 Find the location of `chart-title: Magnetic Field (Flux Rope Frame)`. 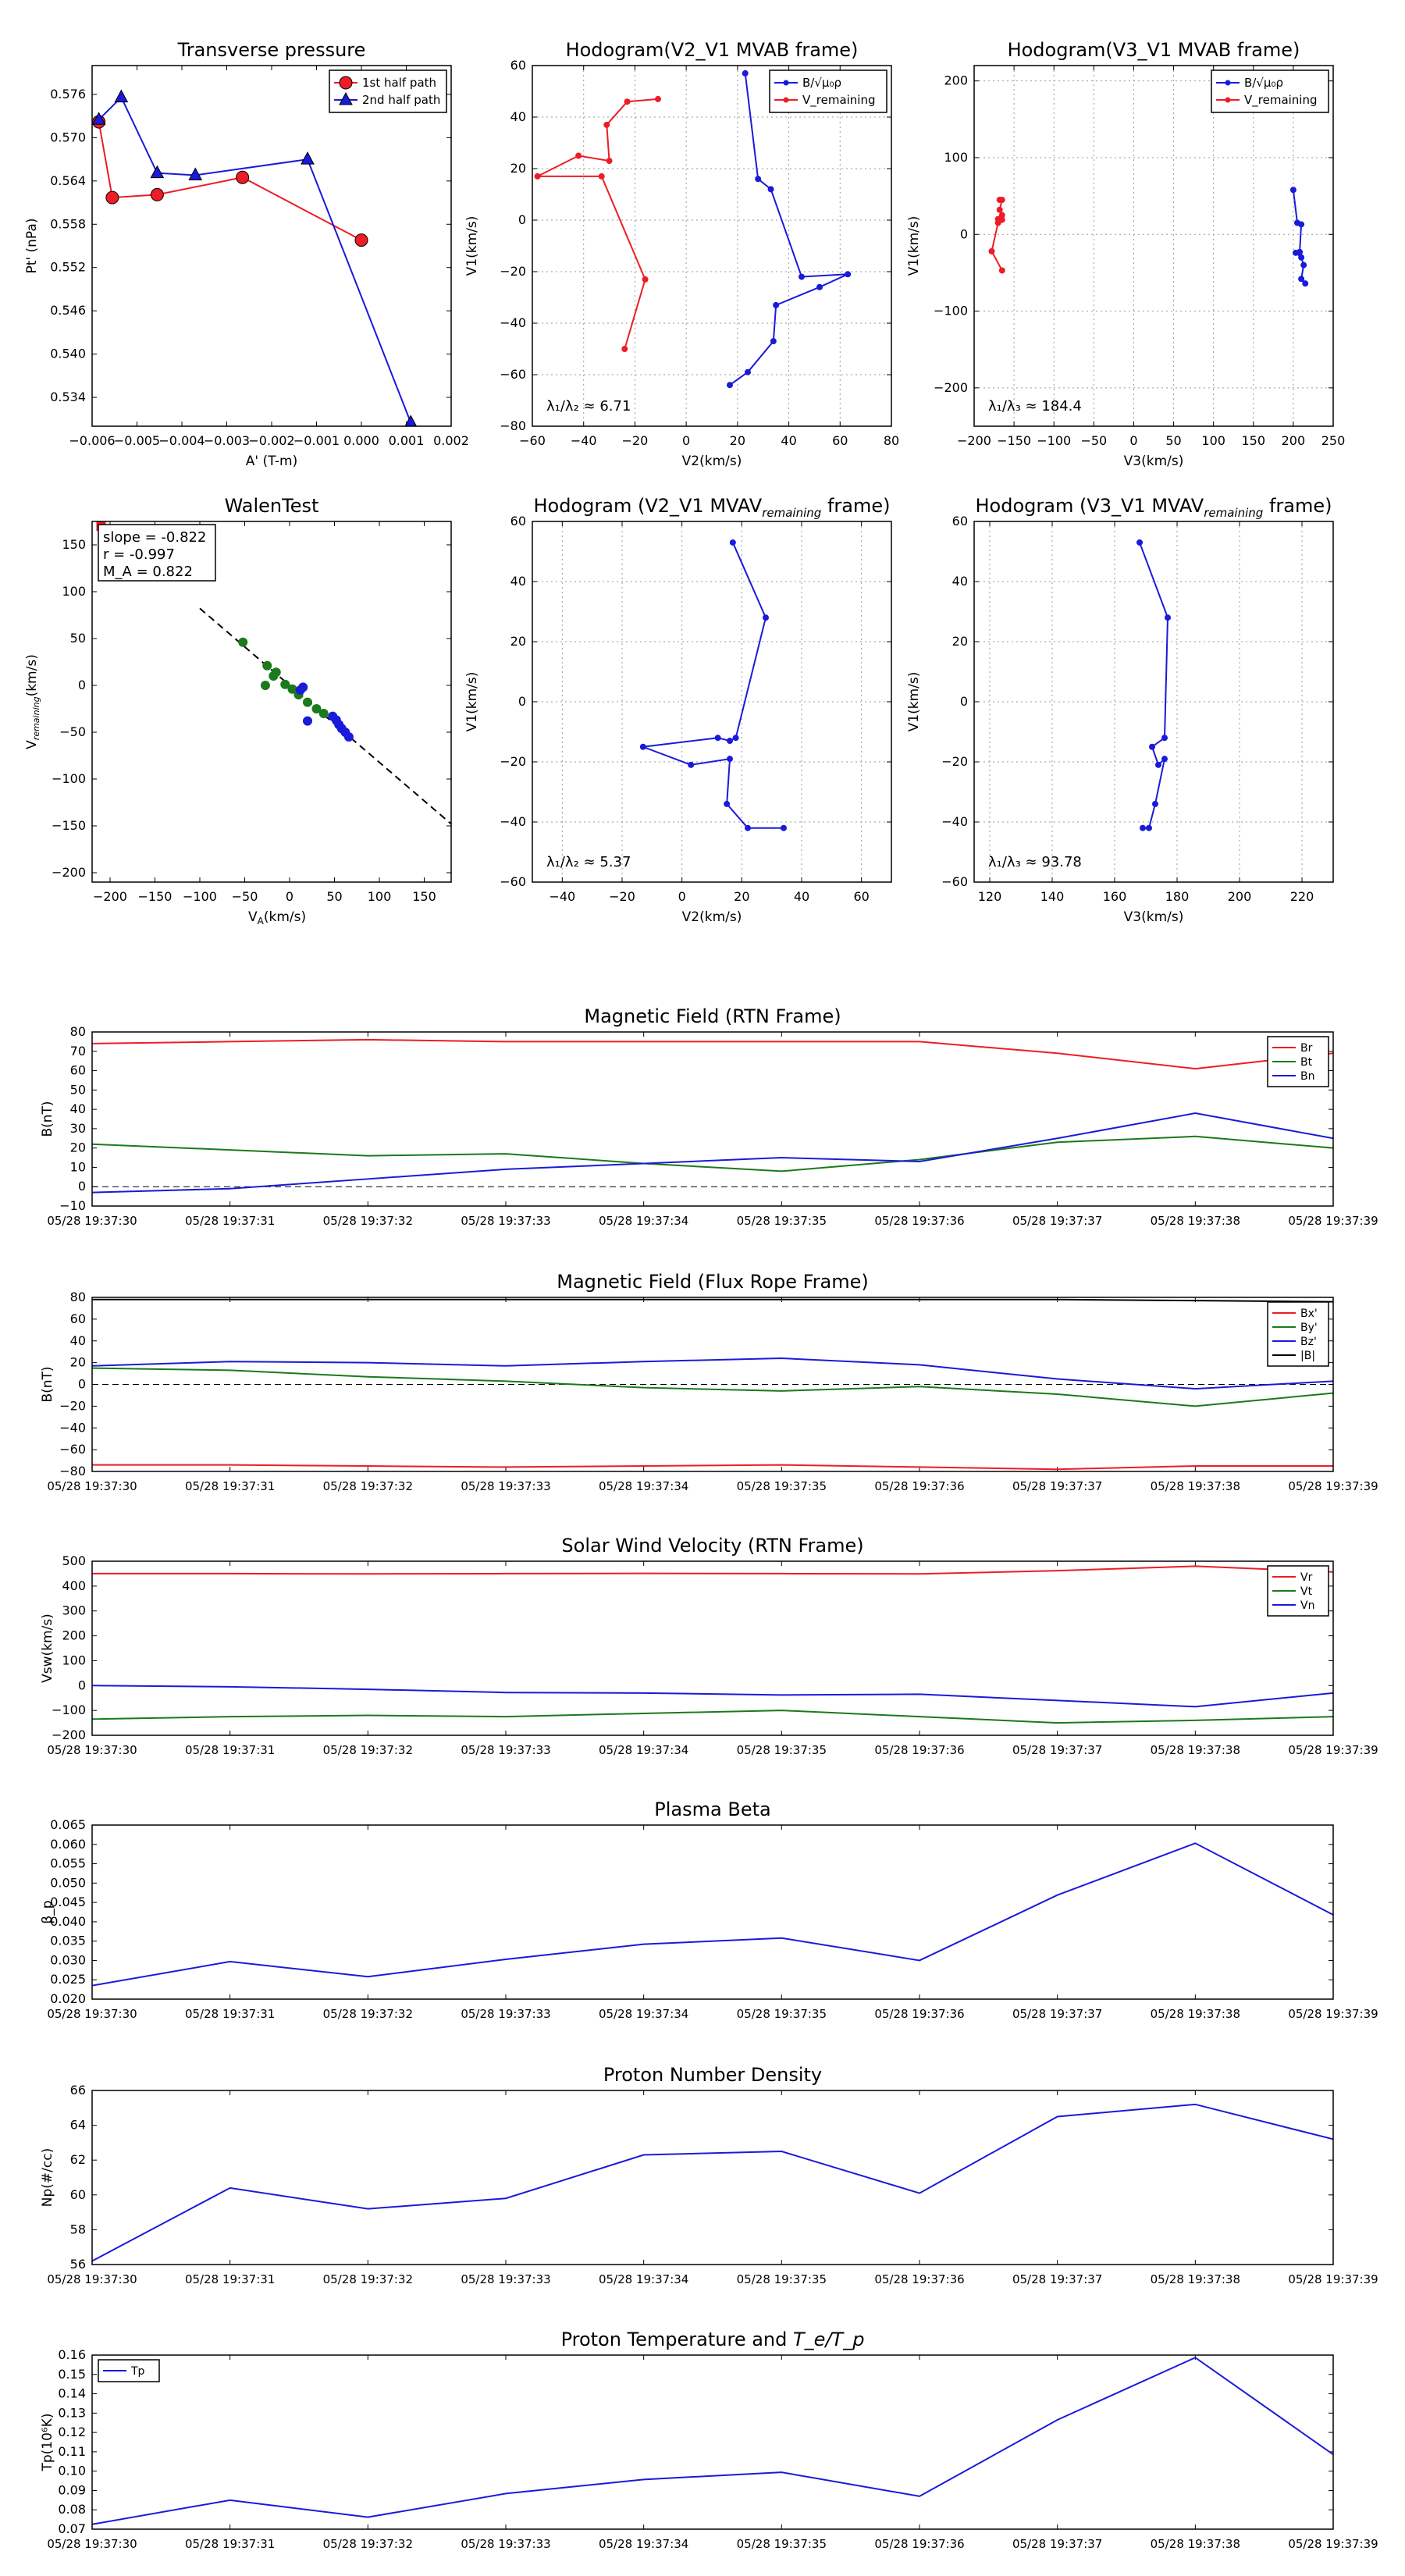

chart-title: Magnetic Field (Flux Rope Frame) is located at coordinates (713, 1282).